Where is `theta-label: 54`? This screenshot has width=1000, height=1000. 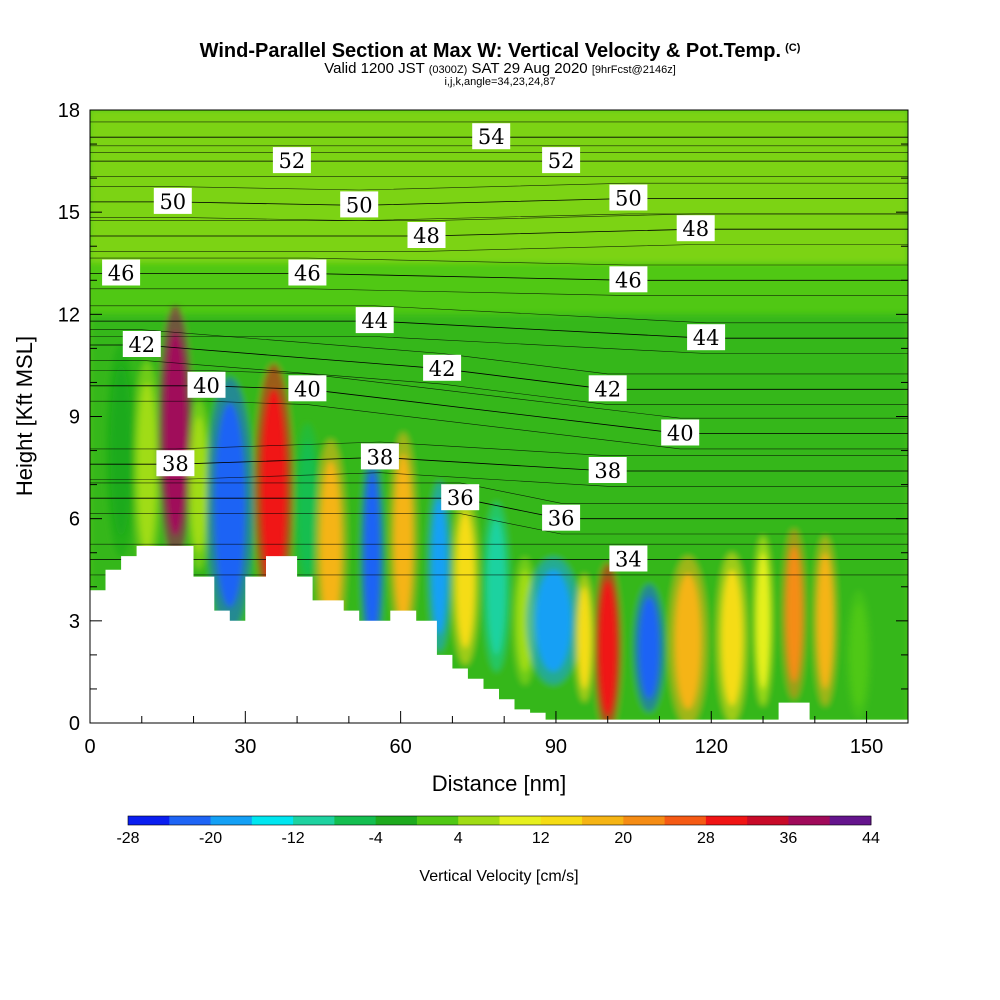
theta-label: 54 is located at coordinates (491, 136).